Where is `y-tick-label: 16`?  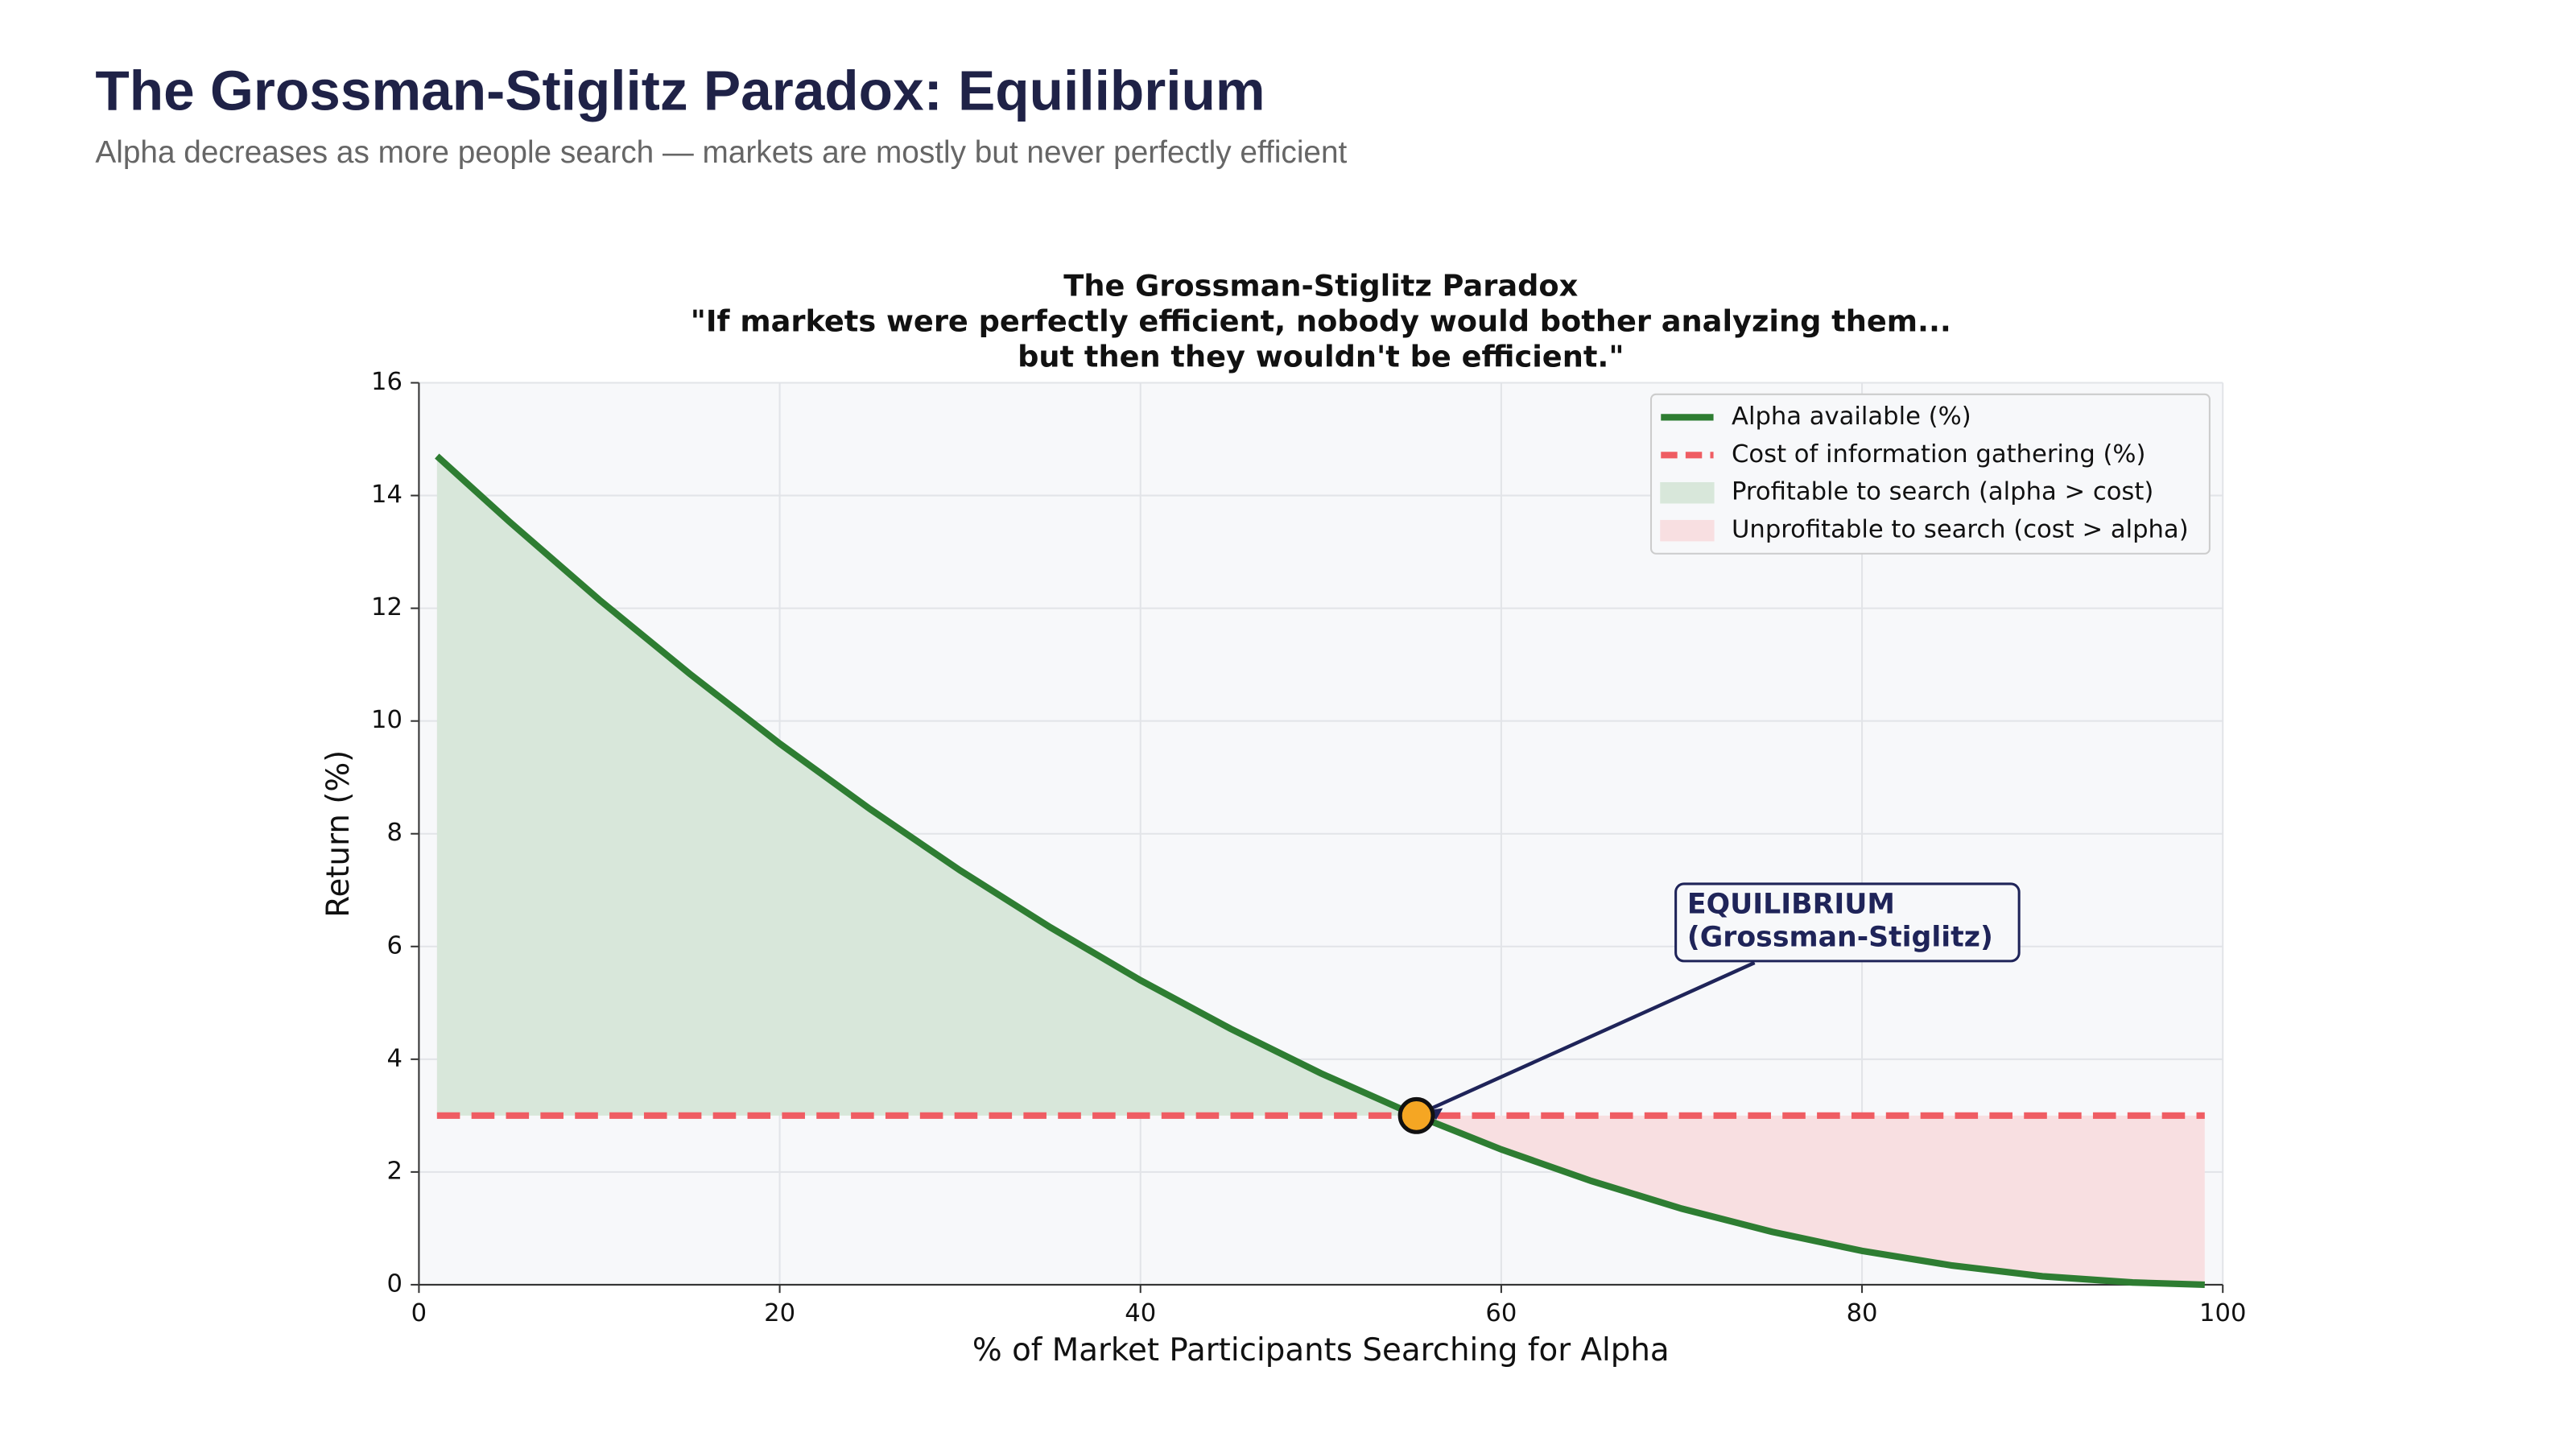 y-tick-label: 16 is located at coordinates (386, 382).